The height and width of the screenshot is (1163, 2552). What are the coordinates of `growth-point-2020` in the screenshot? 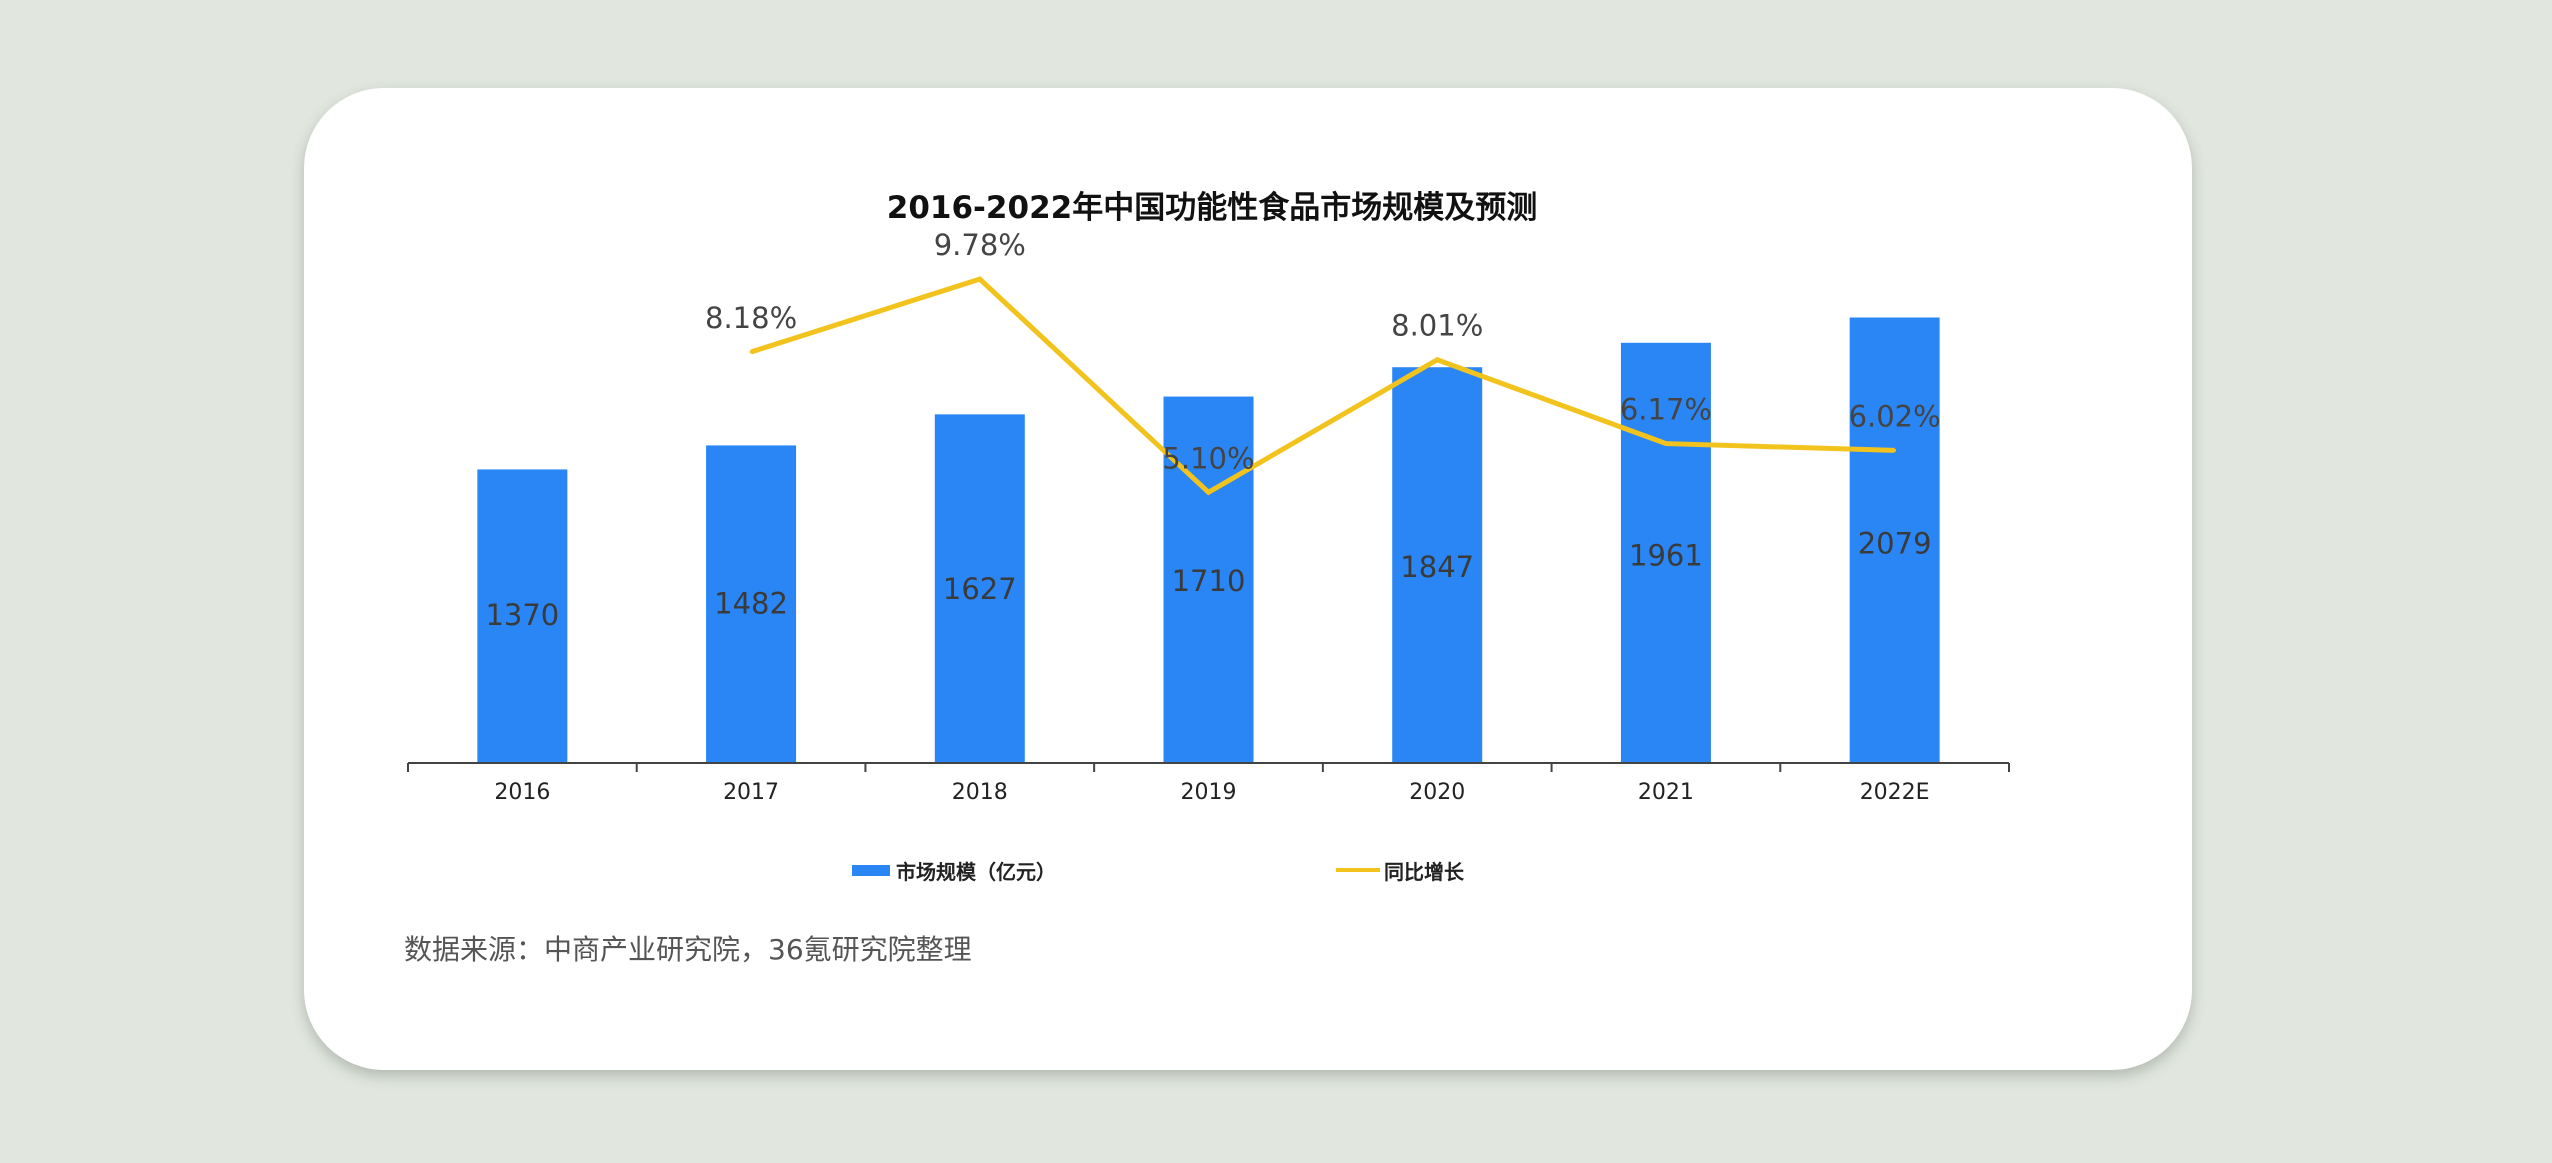 It's located at (1437, 360).